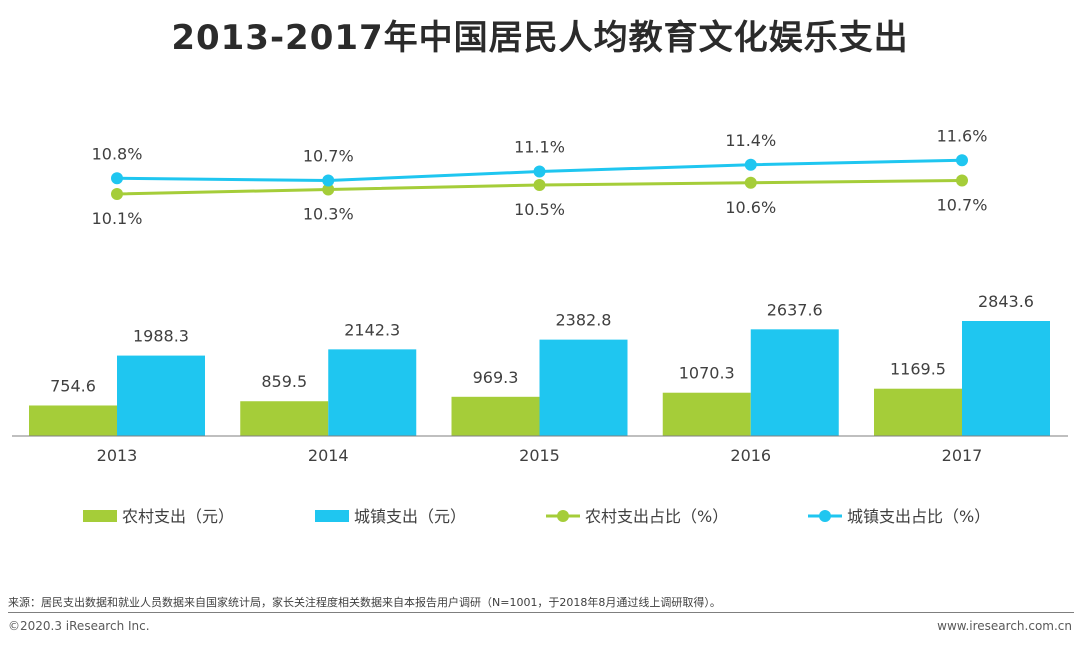 This screenshot has height=646, width=1080. Describe the element at coordinates (117, 178) in the screenshot. I see `line-point-urban-2013` at that location.